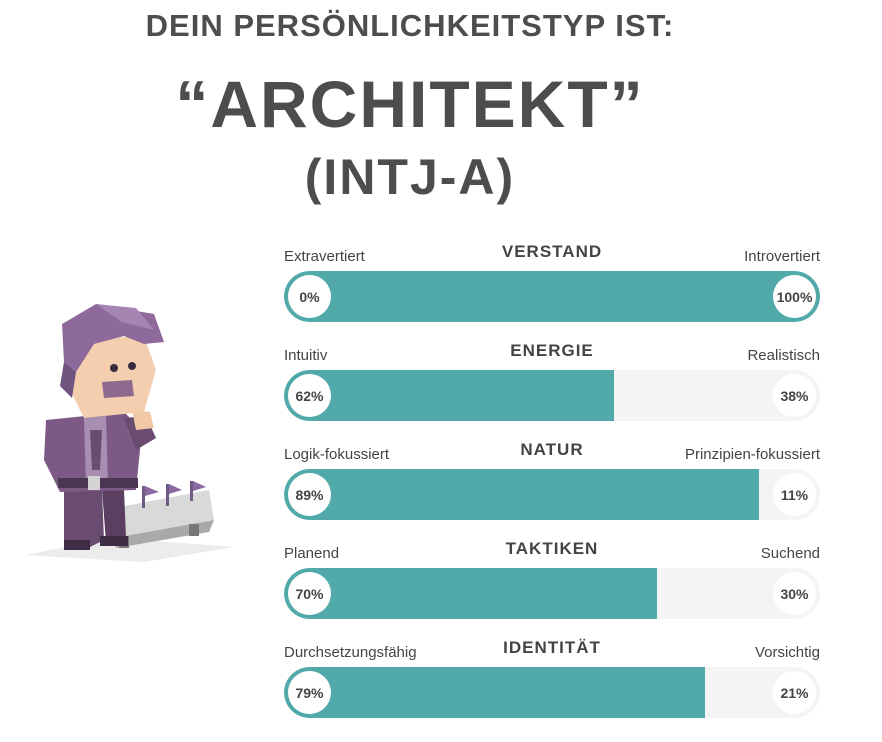 The width and height of the screenshot is (882, 742). I want to click on scale-bar: 0% 100%, so click(552, 296).